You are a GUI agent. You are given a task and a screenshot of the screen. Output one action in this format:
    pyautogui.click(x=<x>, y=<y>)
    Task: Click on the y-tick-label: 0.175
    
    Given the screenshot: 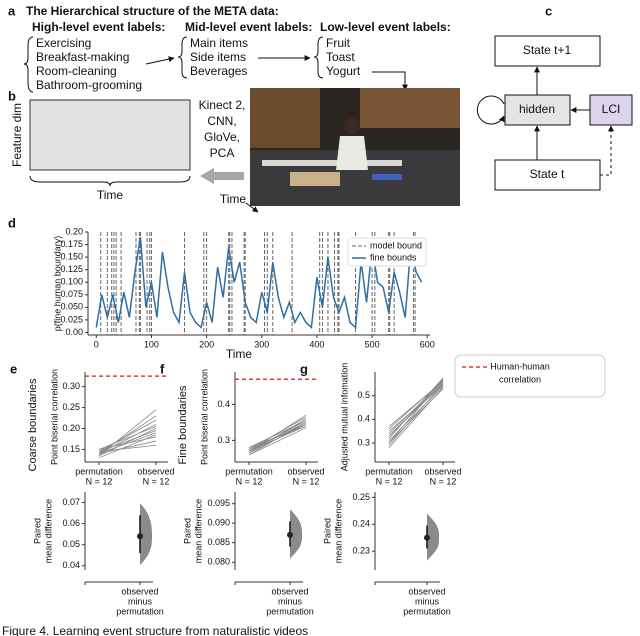 What is the action you would take?
    pyautogui.click(x=71, y=244)
    